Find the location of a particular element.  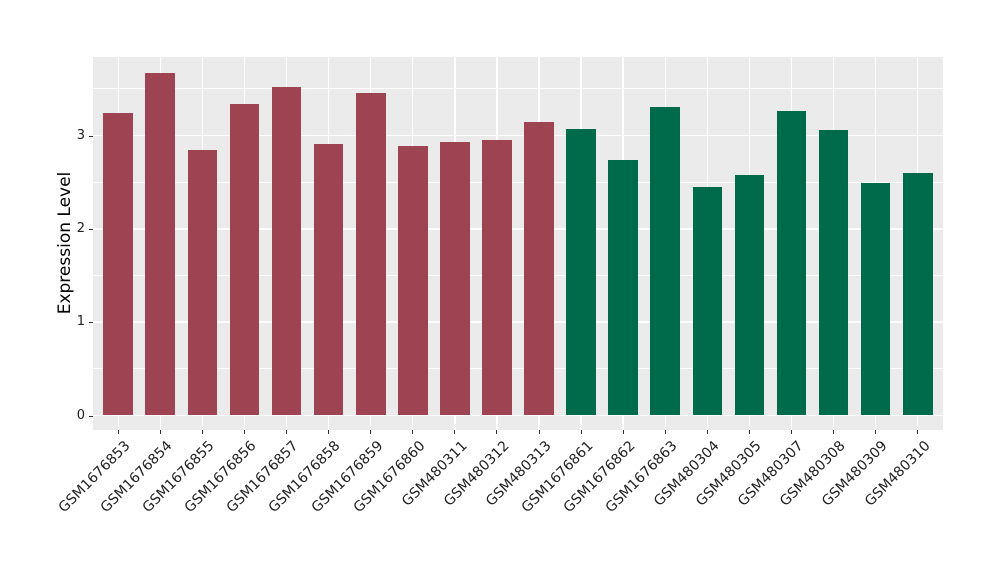

bar-GSM1676856 is located at coordinates (244, 259).